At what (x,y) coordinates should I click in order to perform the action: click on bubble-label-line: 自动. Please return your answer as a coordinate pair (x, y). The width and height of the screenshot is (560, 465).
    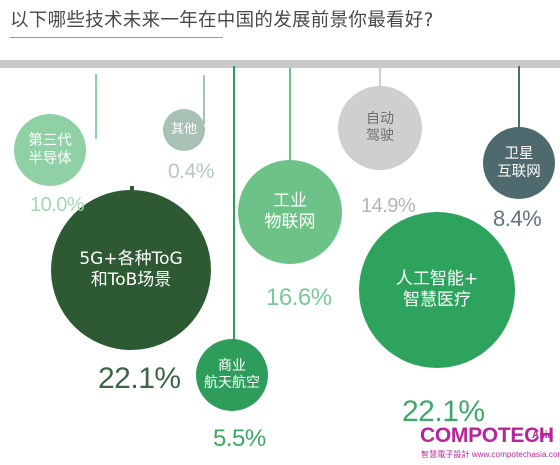
    Looking at the image, I should click on (380, 118).